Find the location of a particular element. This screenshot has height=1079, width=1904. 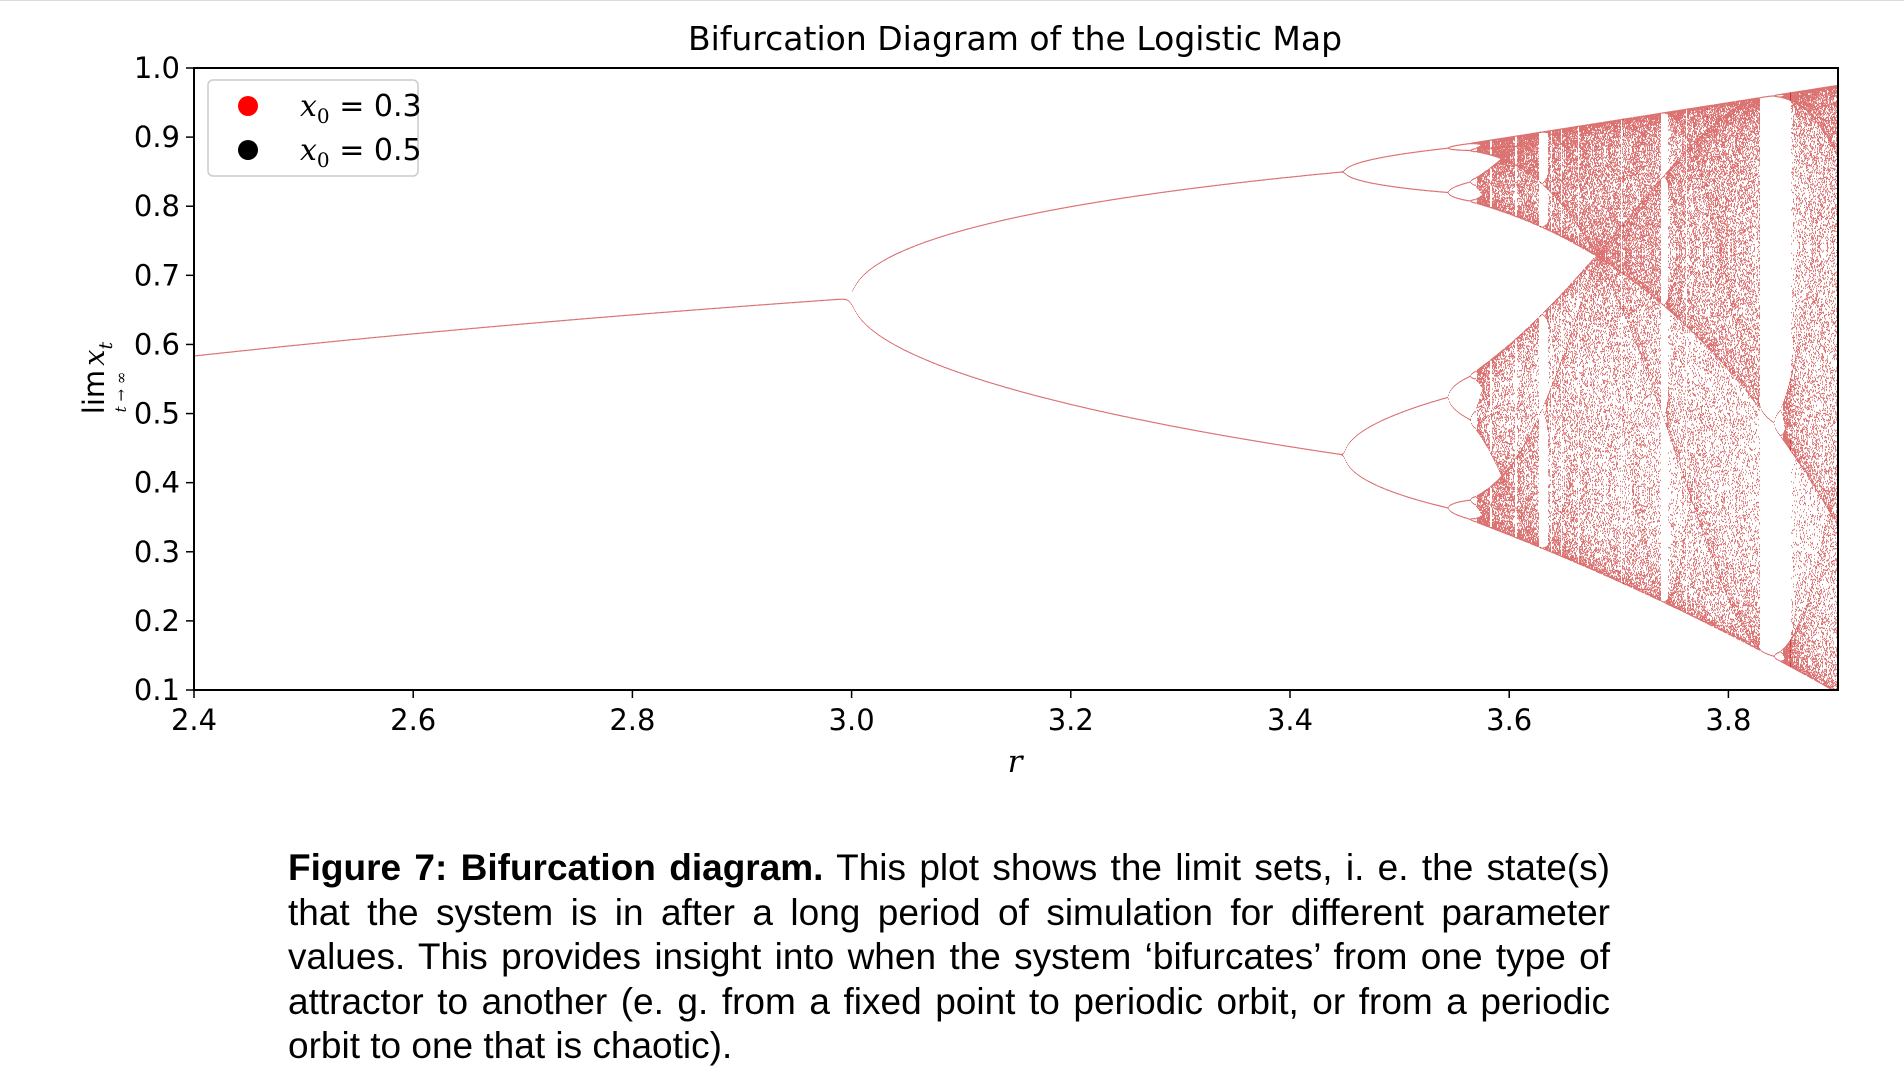

x-axis-label: r is located at coordinates (1016, 762).